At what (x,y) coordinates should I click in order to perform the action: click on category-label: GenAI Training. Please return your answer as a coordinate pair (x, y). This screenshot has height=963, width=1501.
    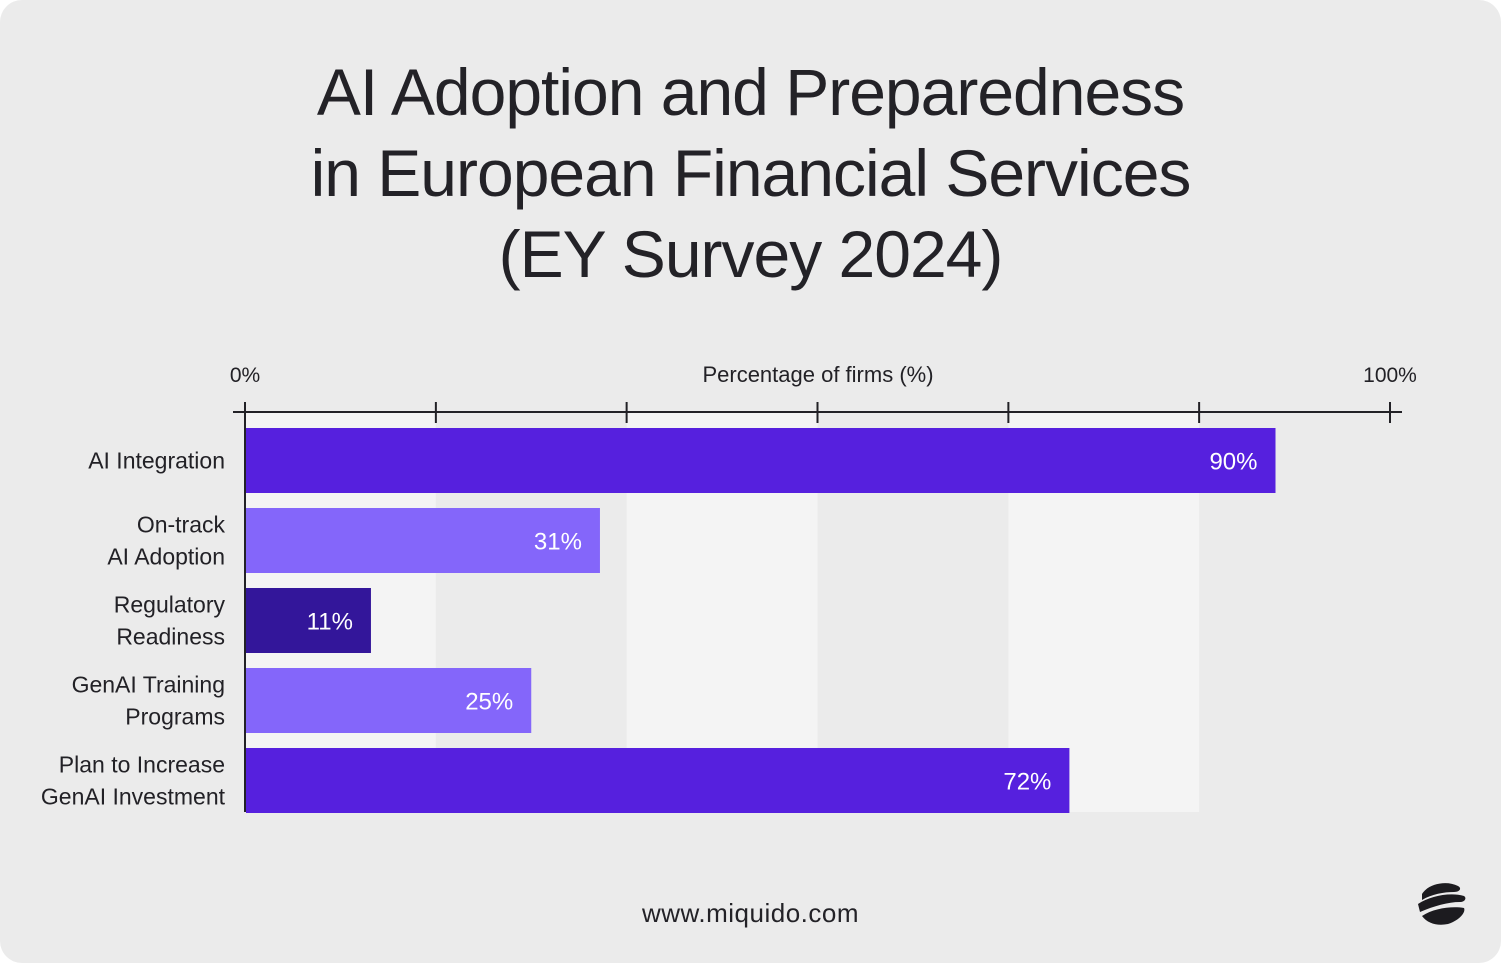
    Looking at the image, I should click on (148, 685).